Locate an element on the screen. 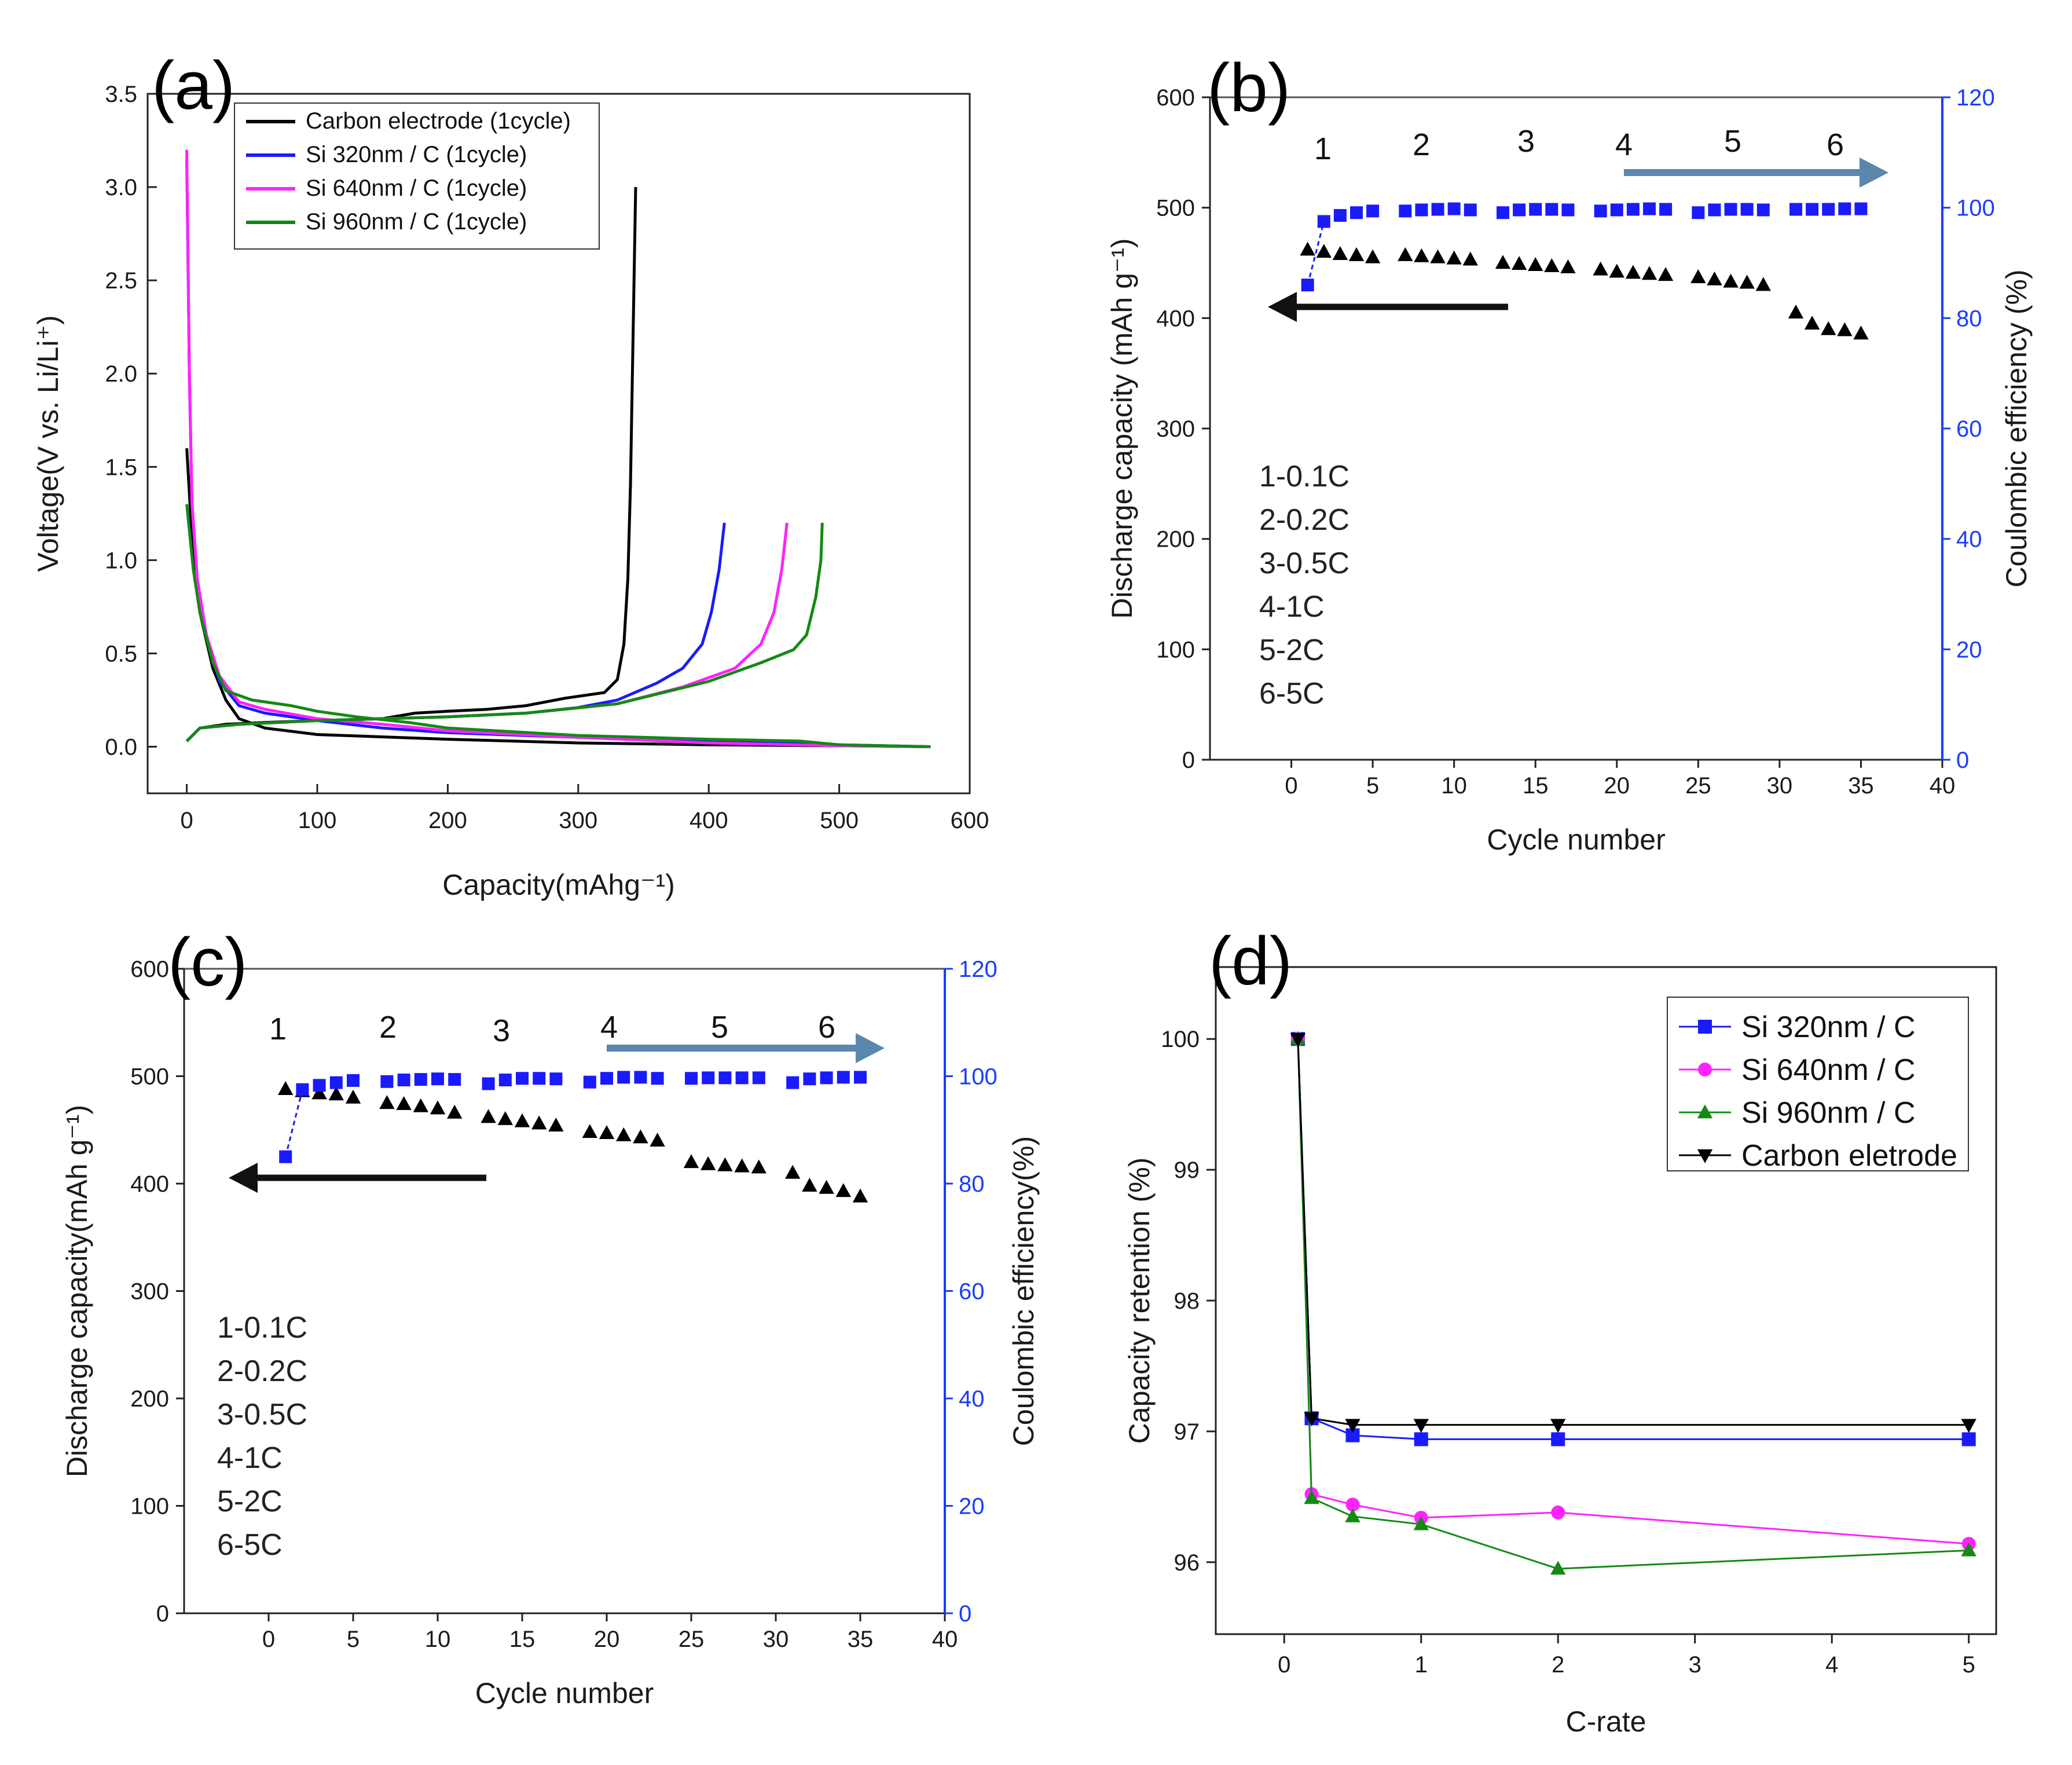 The image size is (2072, 1765). panel-b-xtick-label: 30 is located at coordinates (1780, 786).